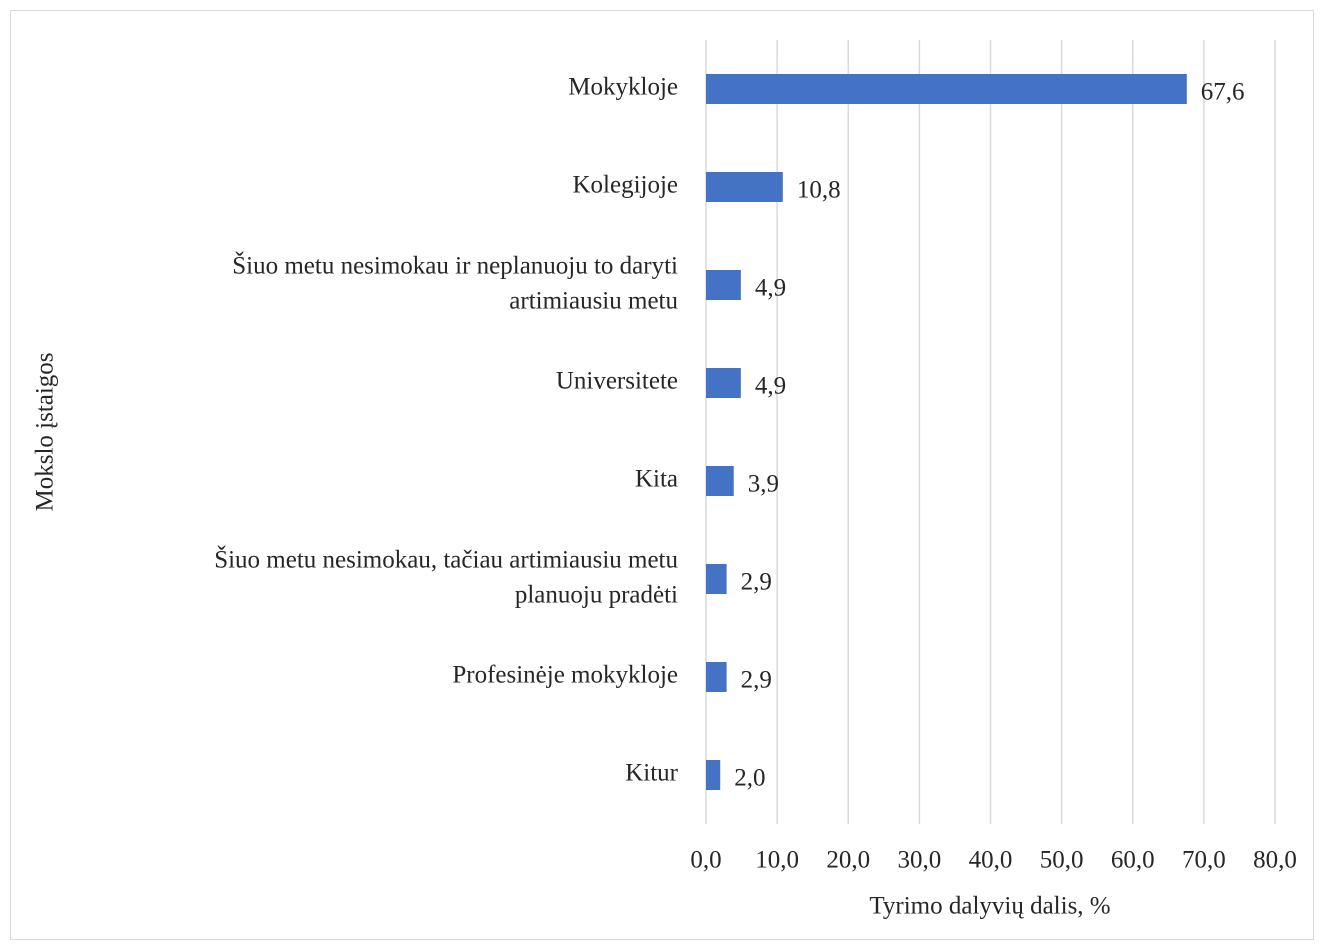  What do you see at coordinates (763, 484) in the screenshot?
I see `data-label: 3,9` at bounding box center [763, 484].